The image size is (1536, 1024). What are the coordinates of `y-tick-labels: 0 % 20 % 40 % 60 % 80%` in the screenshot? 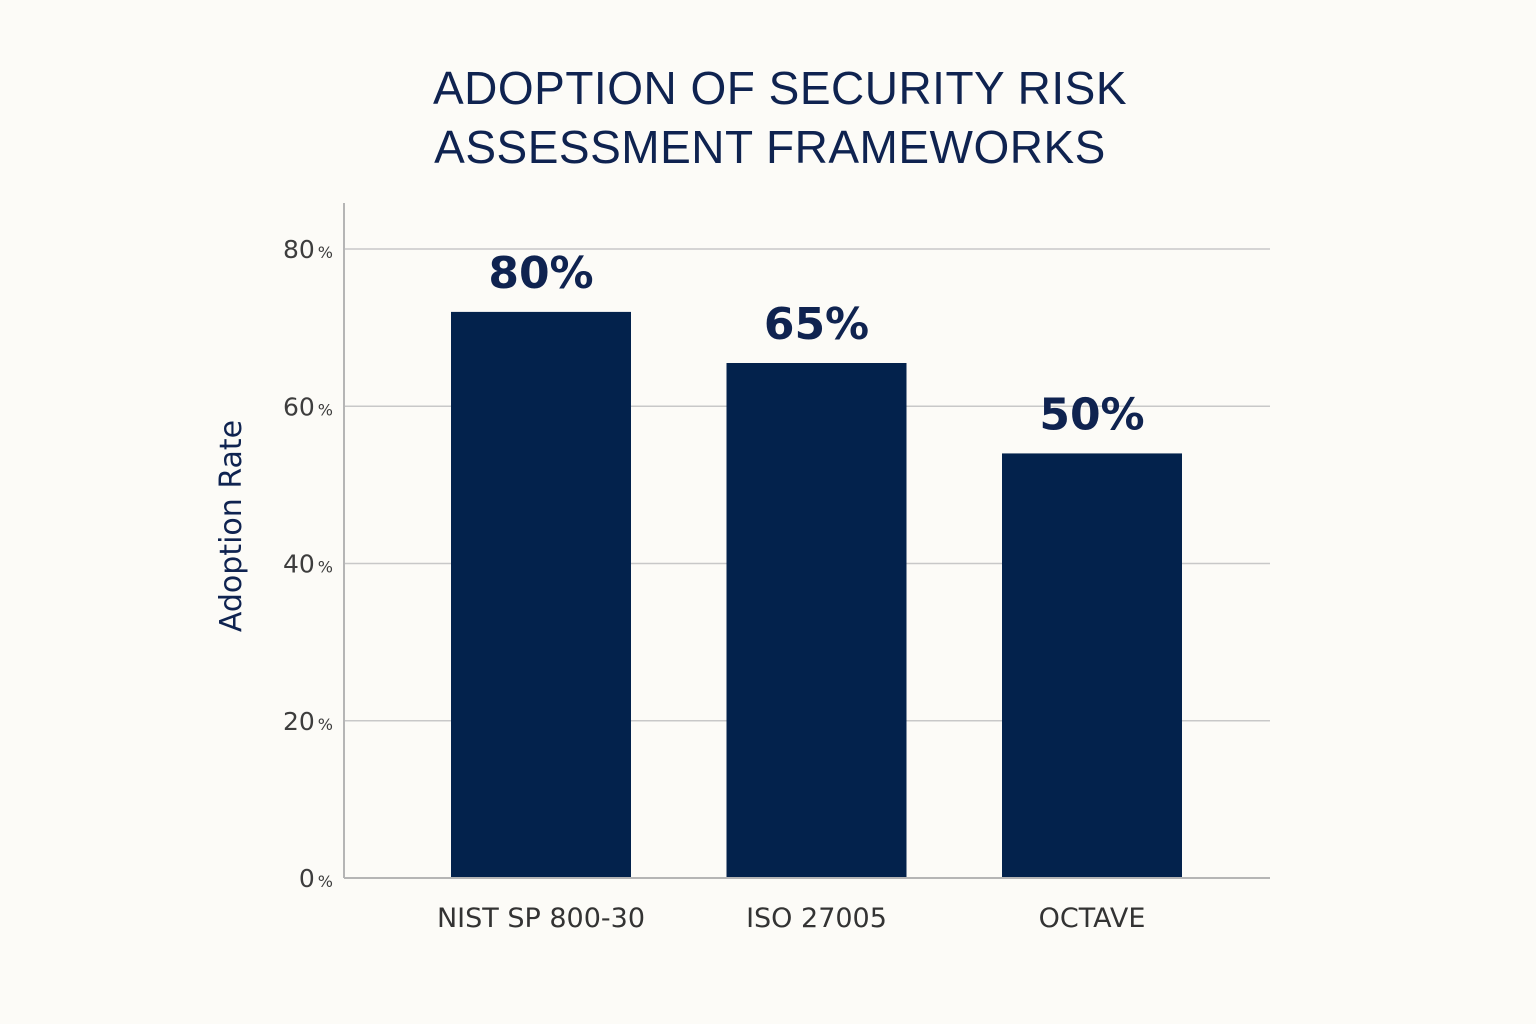 It's located at (308, 564).